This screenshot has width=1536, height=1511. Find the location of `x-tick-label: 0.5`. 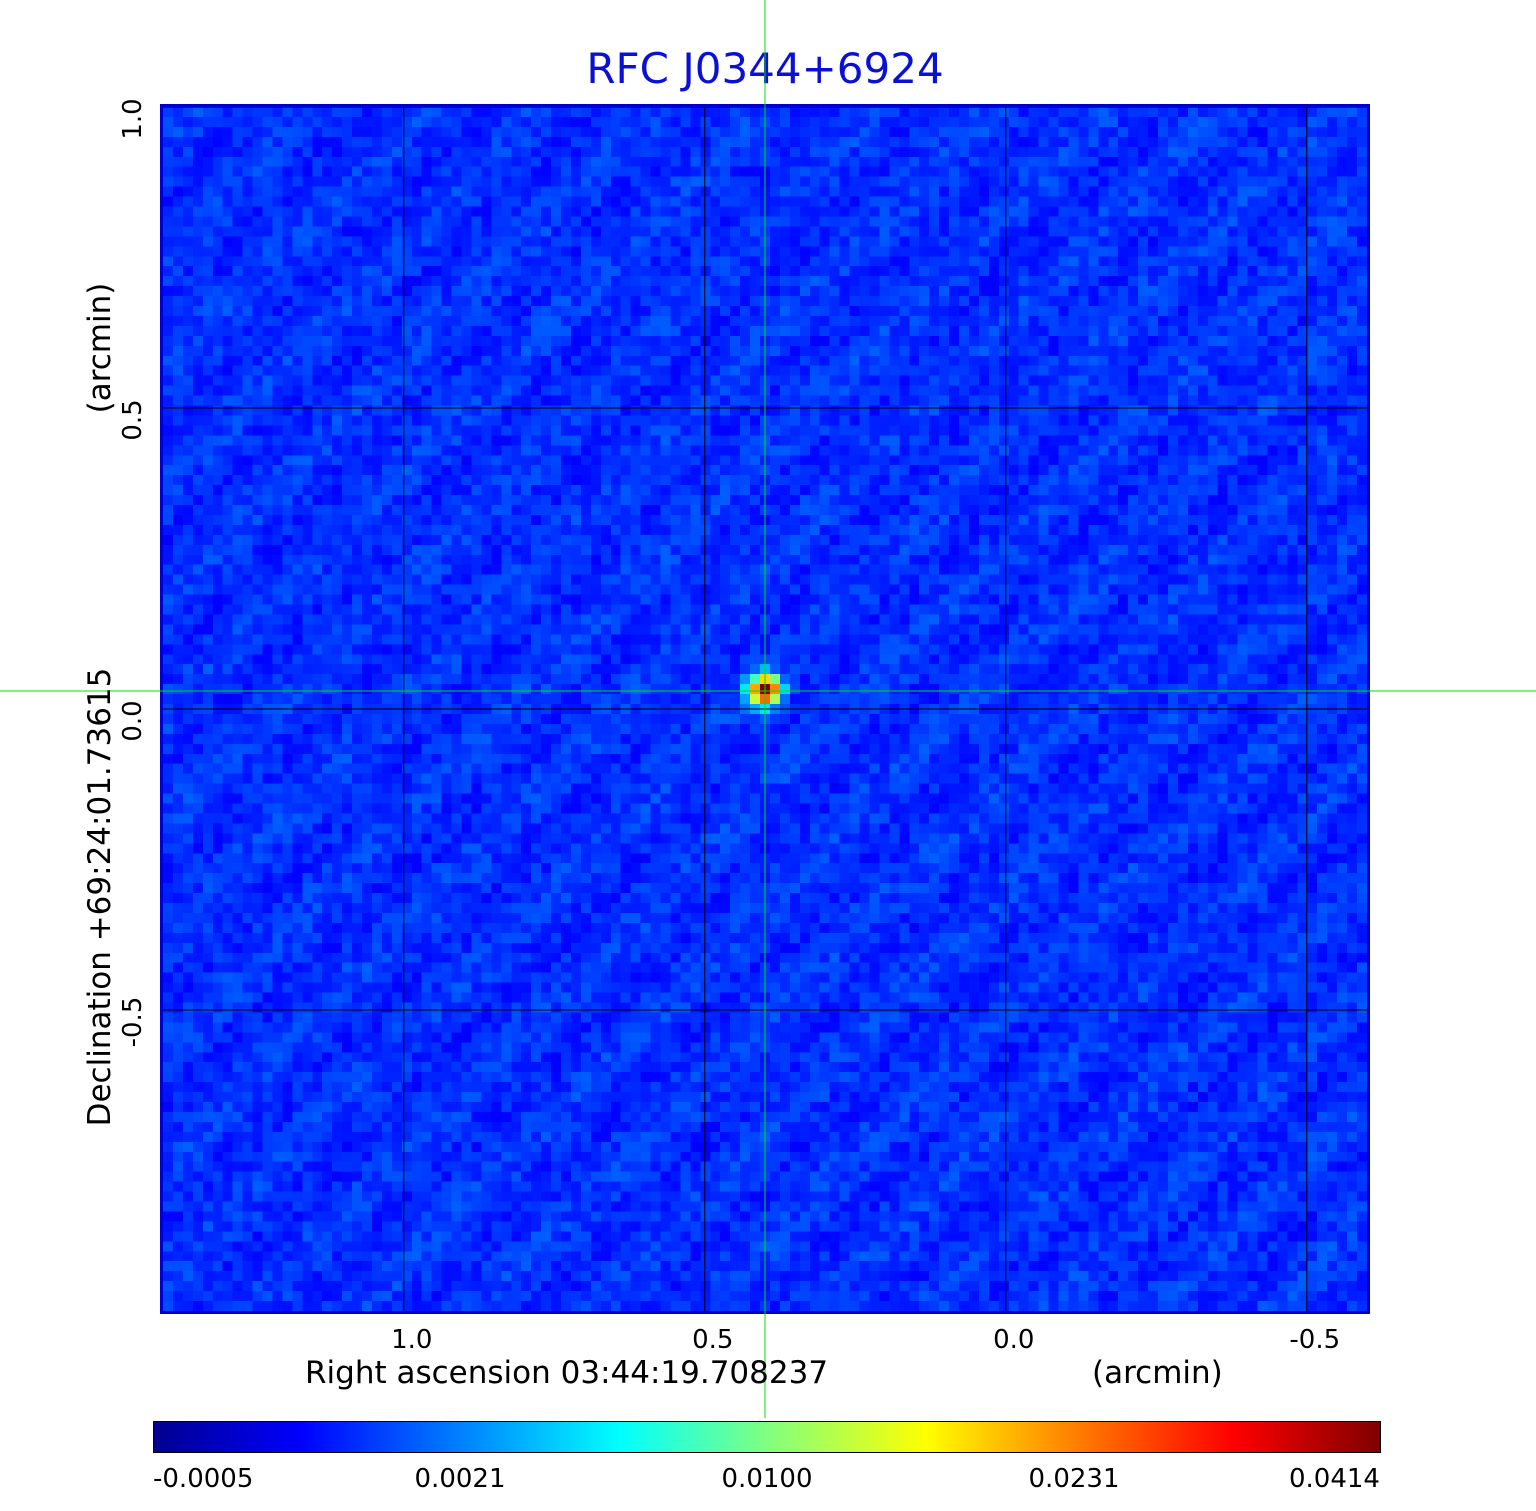

x-tick-label: 0.5 is located at coordinates (713, 1340).